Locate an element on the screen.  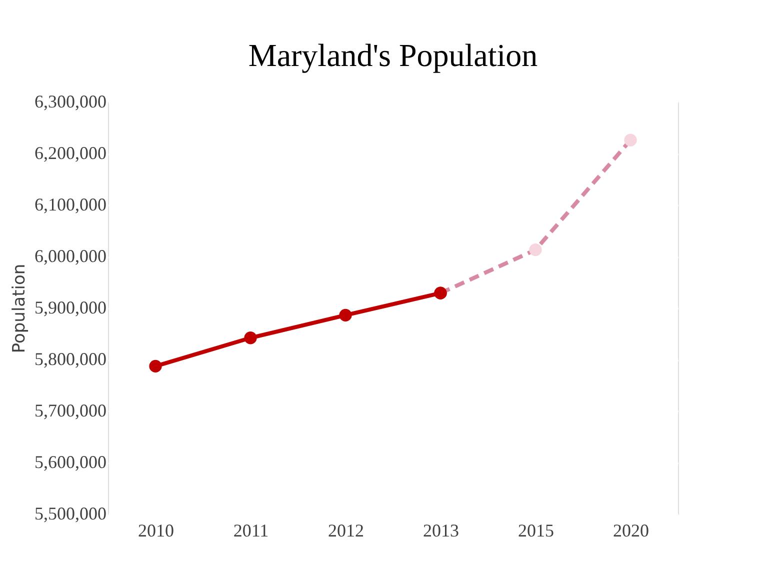
y-tick-label: 5,700,000 is located at coordinates (70, 410).